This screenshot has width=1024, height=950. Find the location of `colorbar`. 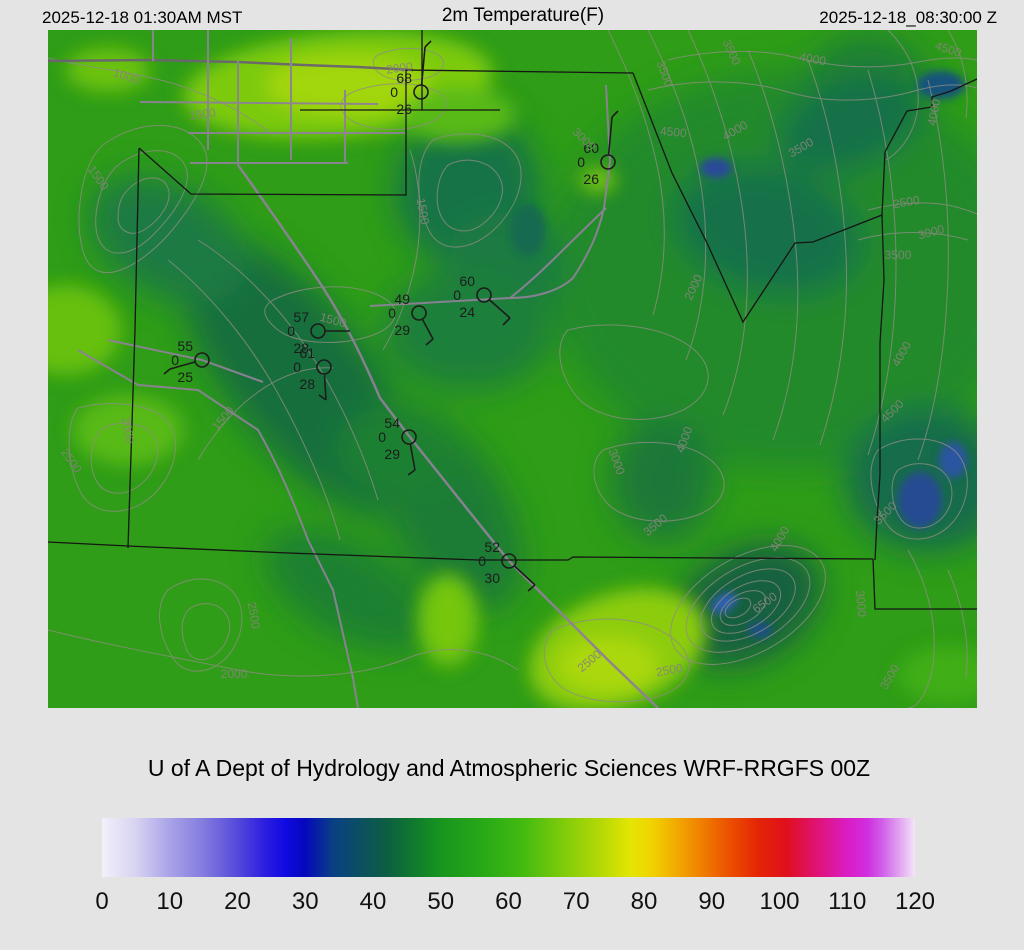

colorbar is located at coordinates (508, 847).